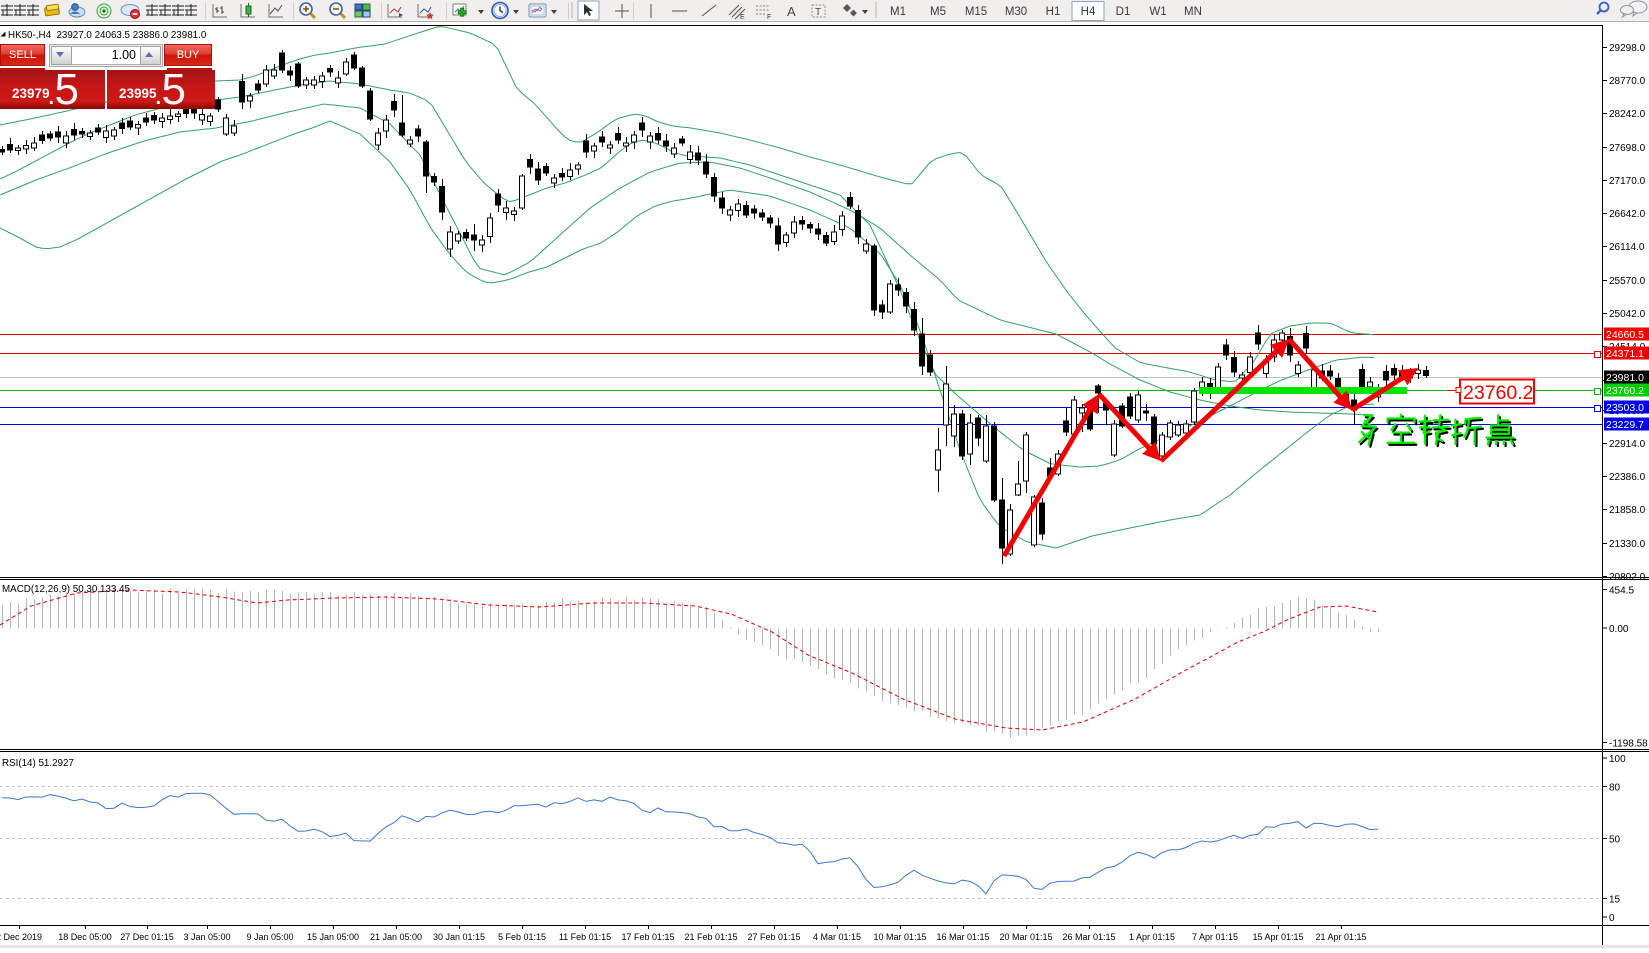 Image resolution: width=1649 pixels, height=953 pixels. Describe the element at coordinates (769, 17) in the screenshot. I see `svg-text: F` at that location.